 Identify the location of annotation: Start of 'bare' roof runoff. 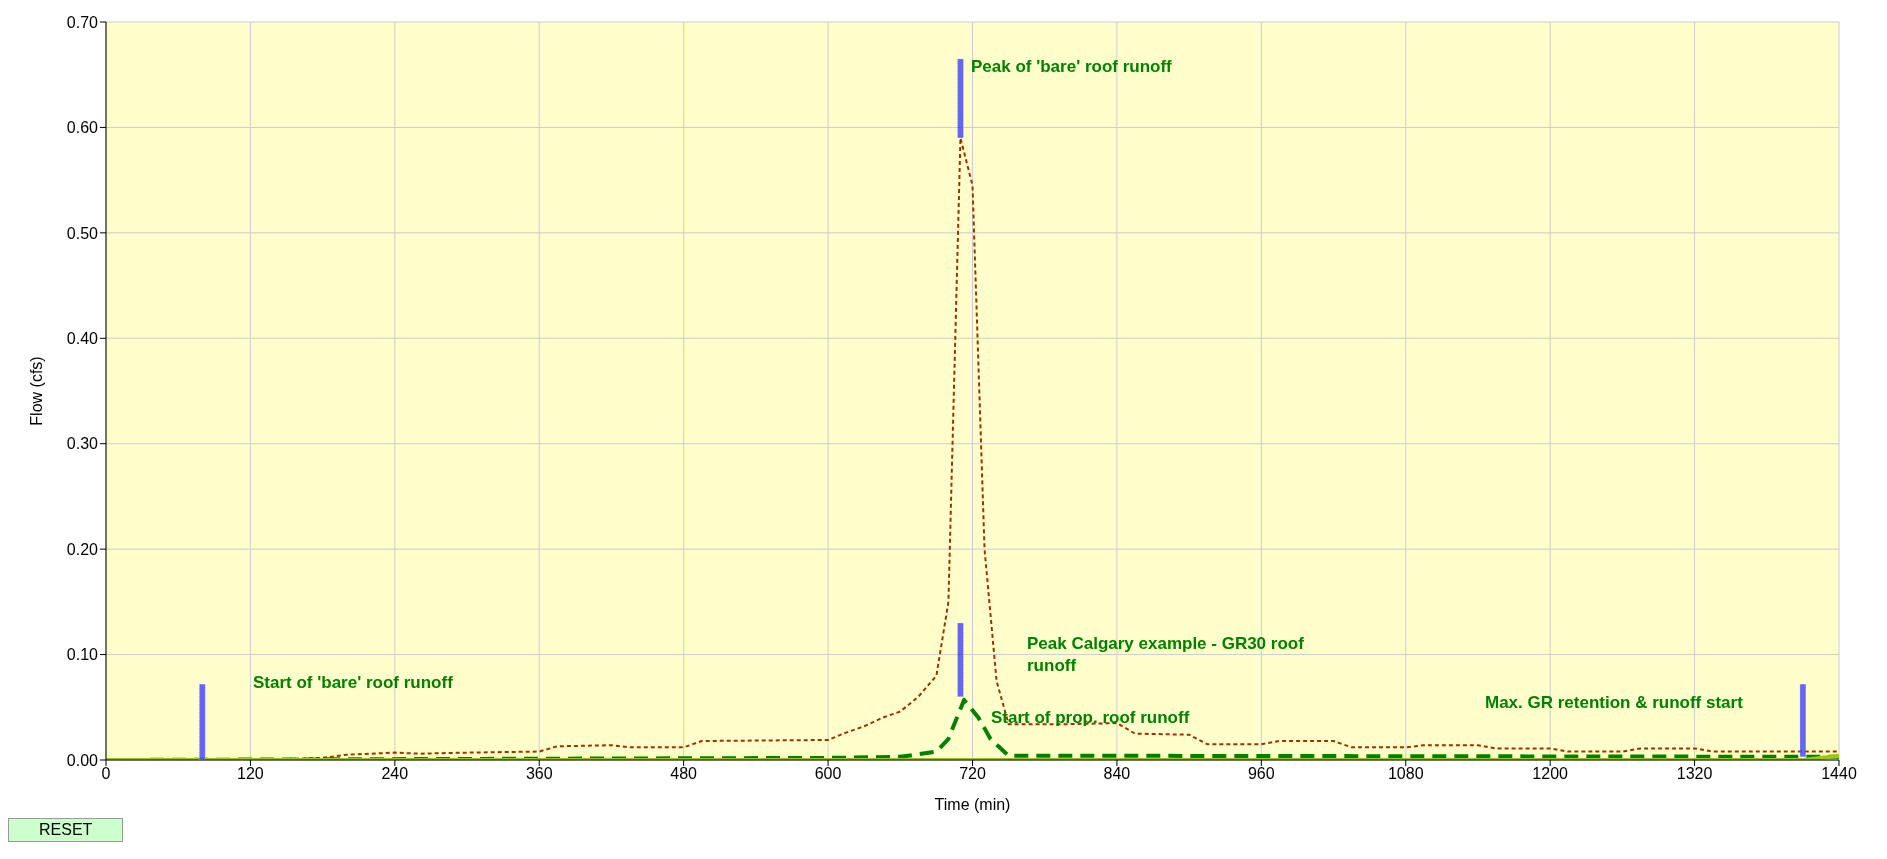
(353, 683).